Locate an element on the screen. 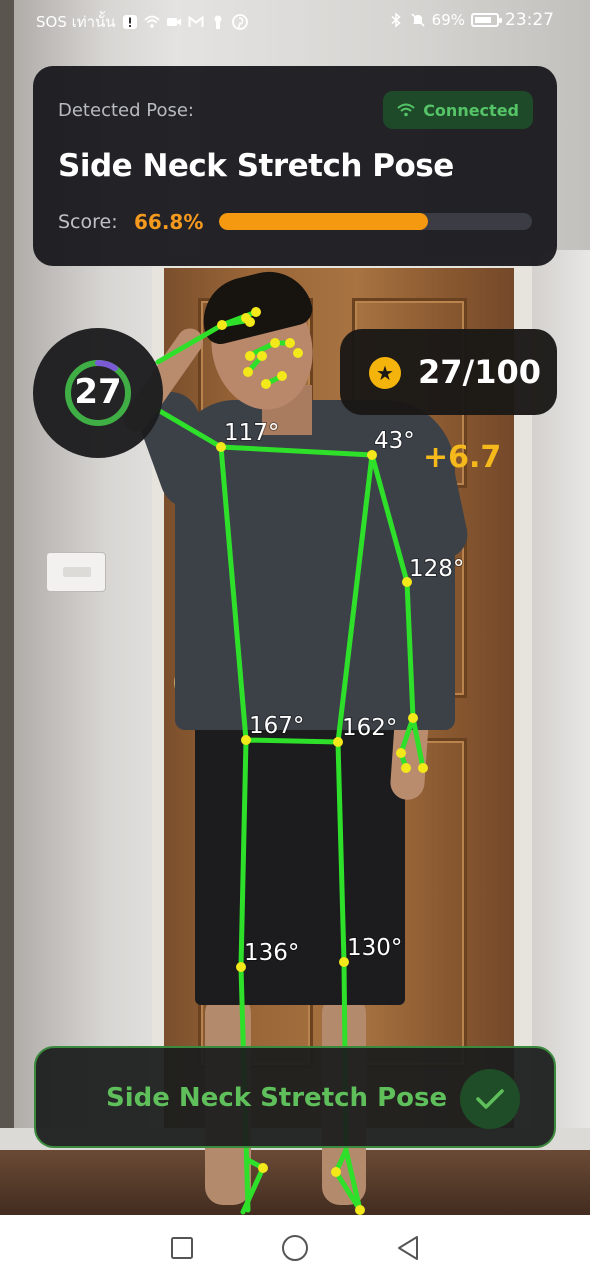  clock: 23:27 is located at coordinates (529, 20).